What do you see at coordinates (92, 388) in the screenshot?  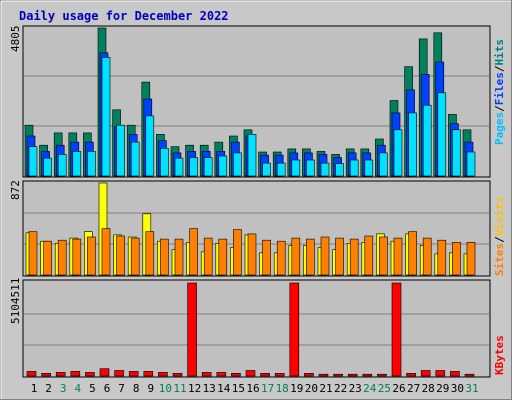 I see `day-label: 5` at bounding box center [92, 388].